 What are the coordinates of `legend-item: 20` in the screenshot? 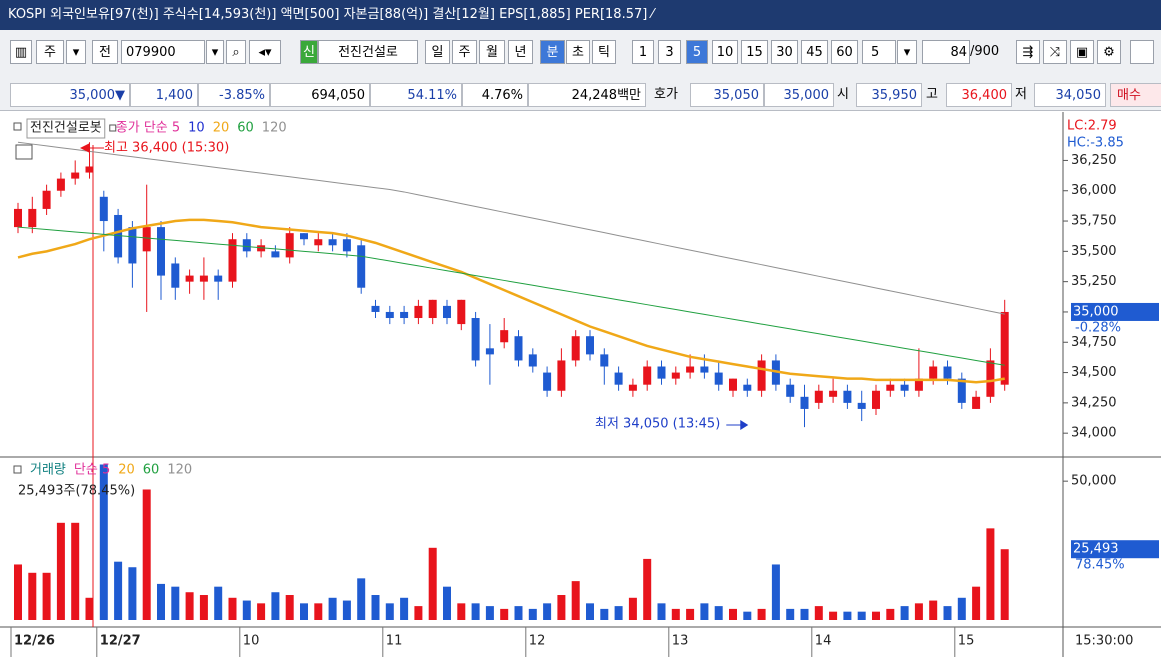 It's located at (126, 470).